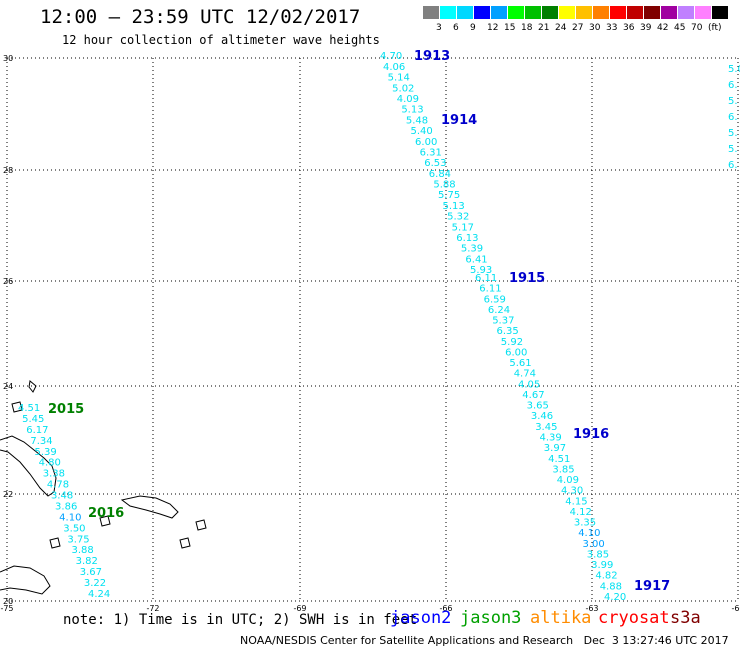 This screenshot has height=650, width=740. I want to click on legend-label: 45, so click(680, 28).